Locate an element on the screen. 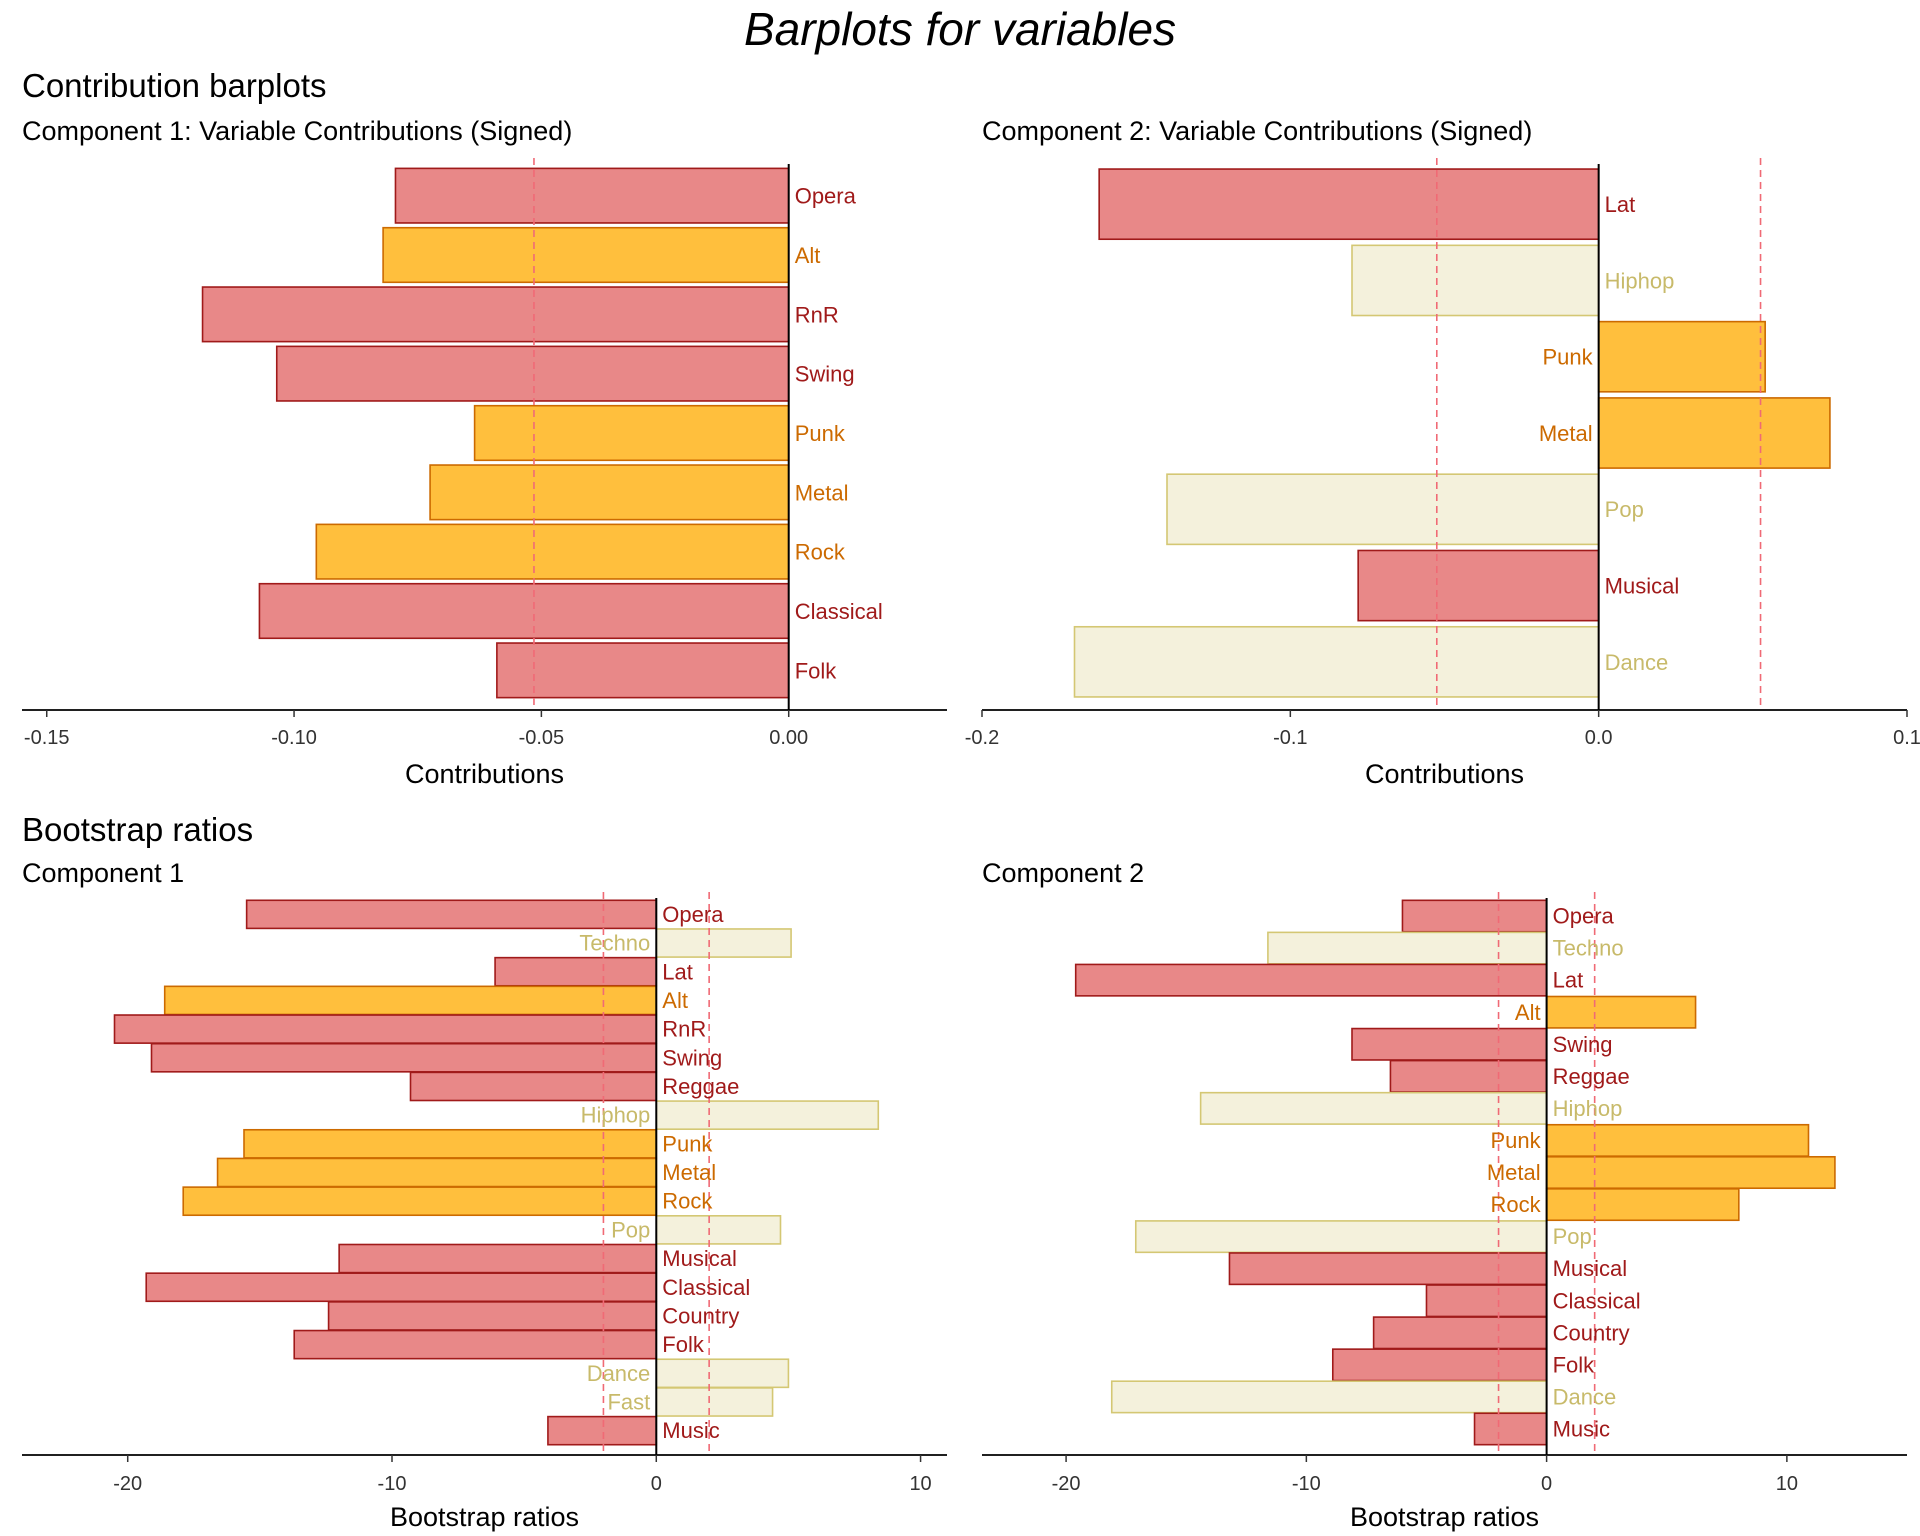 The height and width of the screenshot is (1536, 1920). panel-title: Component 1 is located at coordinates (103, 873).